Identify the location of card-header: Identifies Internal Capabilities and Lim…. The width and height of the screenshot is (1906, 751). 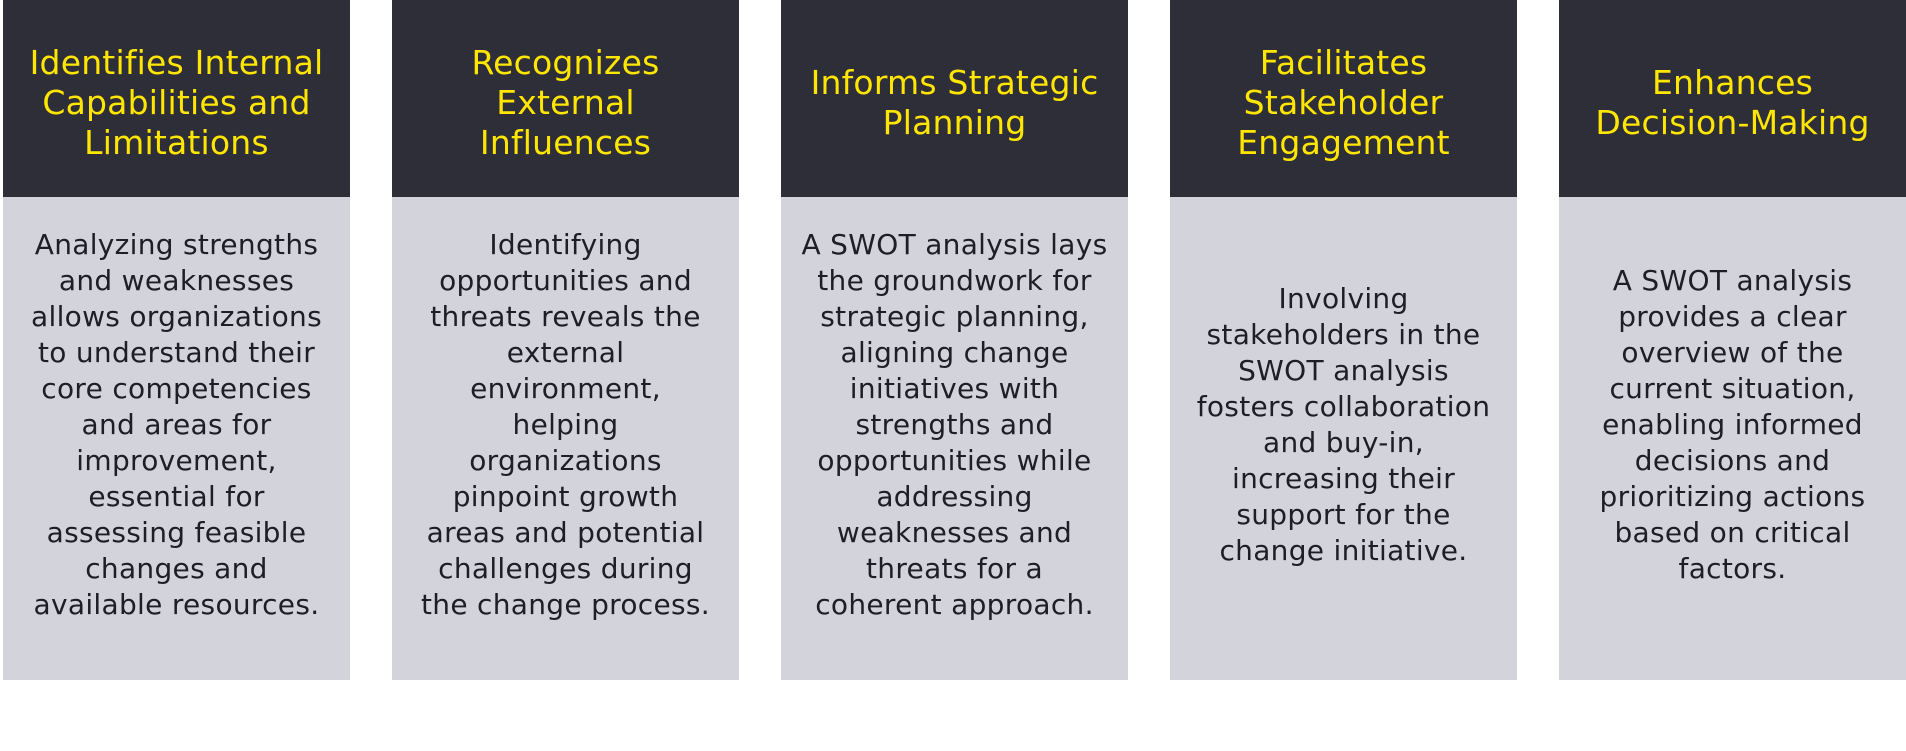
(176, 98).